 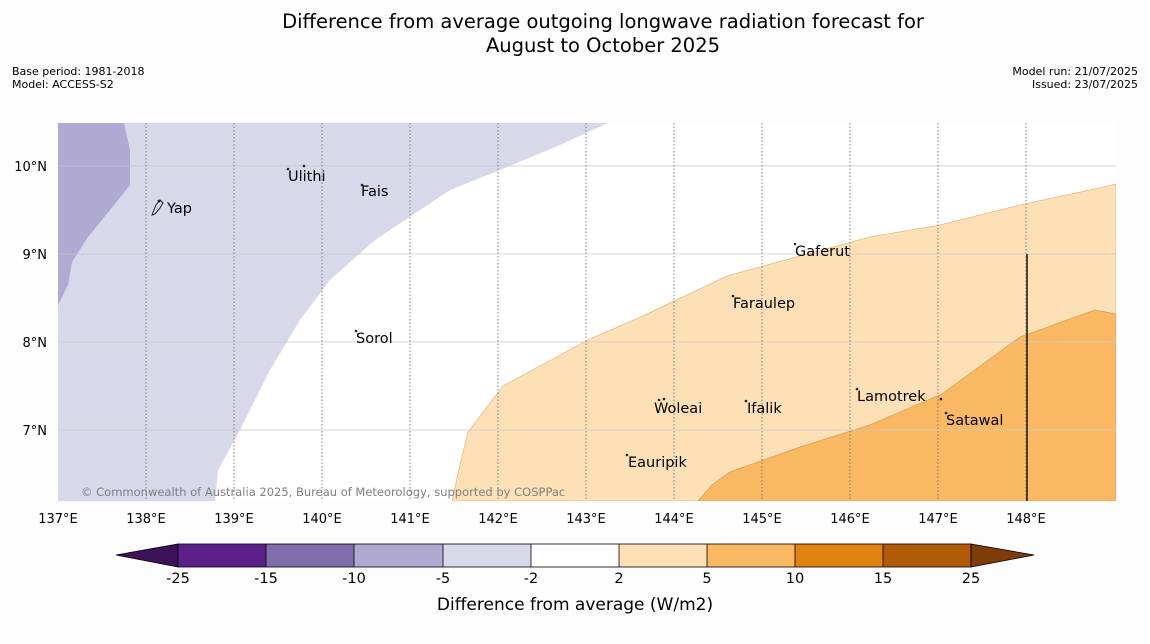 I want to click on model-text: Model: ACCESS-S2, so click(x=63, y=84).